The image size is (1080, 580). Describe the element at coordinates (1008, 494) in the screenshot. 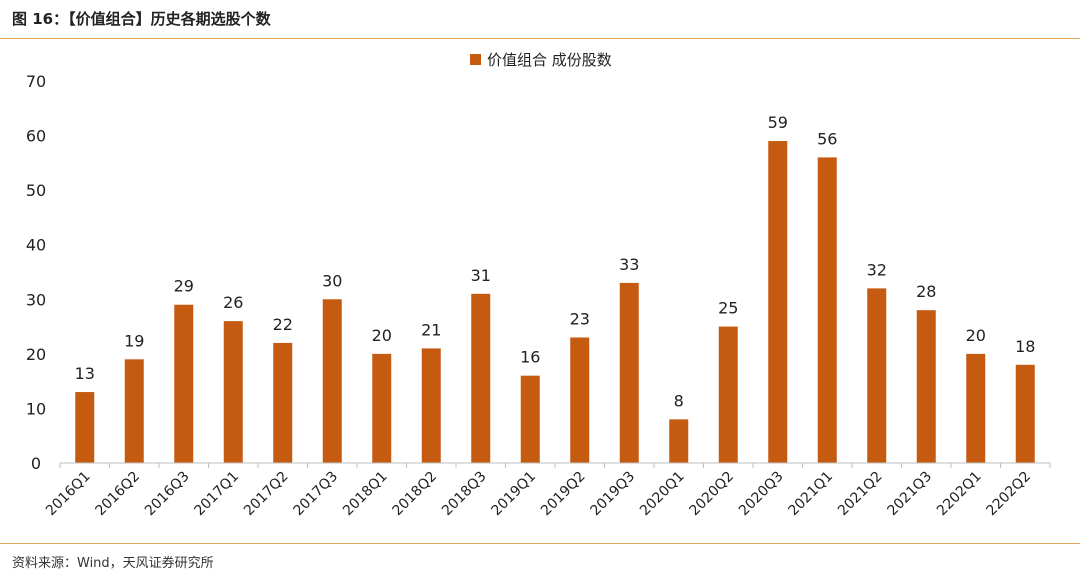

I see `x-tick-label: 2202Q2` at that location.